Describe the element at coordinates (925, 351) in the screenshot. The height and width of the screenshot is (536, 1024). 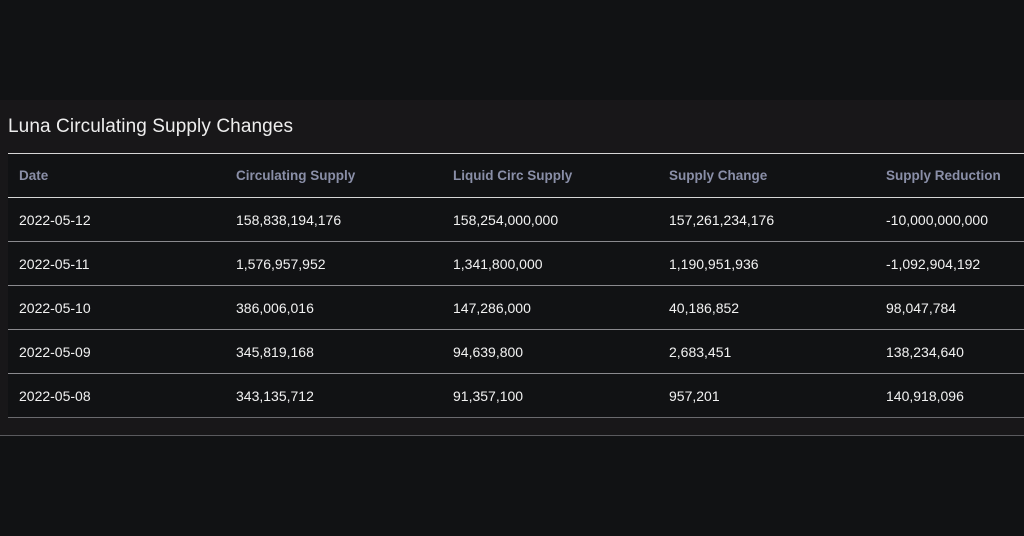
I see `cell-supply-reduction: 138,234,640` at that location.